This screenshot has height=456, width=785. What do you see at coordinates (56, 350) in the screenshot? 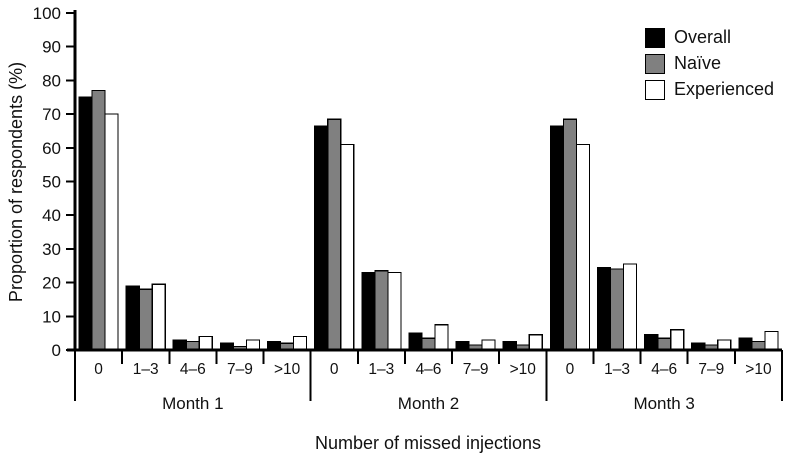
I see `y-tick-label: 0` at bounding box center [56, 350].